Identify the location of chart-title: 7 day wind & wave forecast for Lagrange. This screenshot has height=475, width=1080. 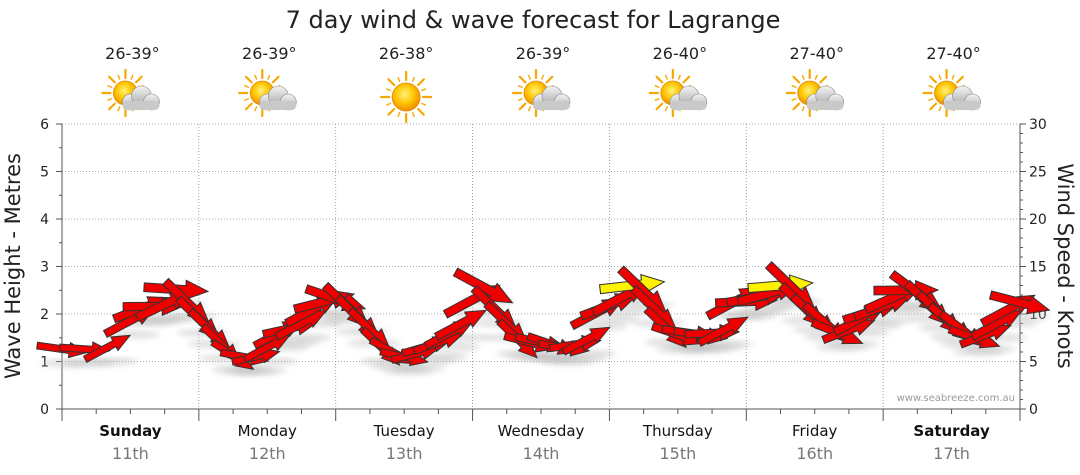
(533, 20).